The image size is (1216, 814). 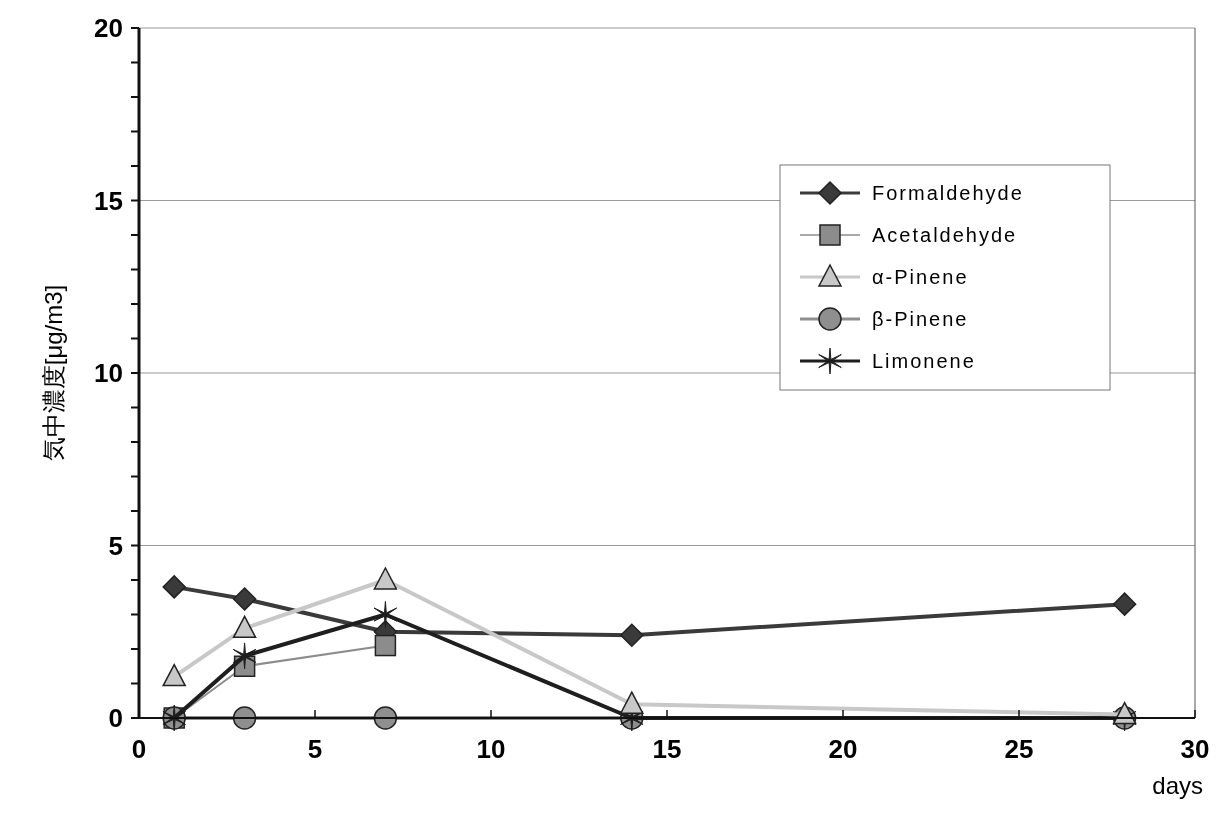 What do you see at coordinates (1019, 749) in the screenshot?
I see `x-tick-label: 25` at bounding box center [1019, 749].